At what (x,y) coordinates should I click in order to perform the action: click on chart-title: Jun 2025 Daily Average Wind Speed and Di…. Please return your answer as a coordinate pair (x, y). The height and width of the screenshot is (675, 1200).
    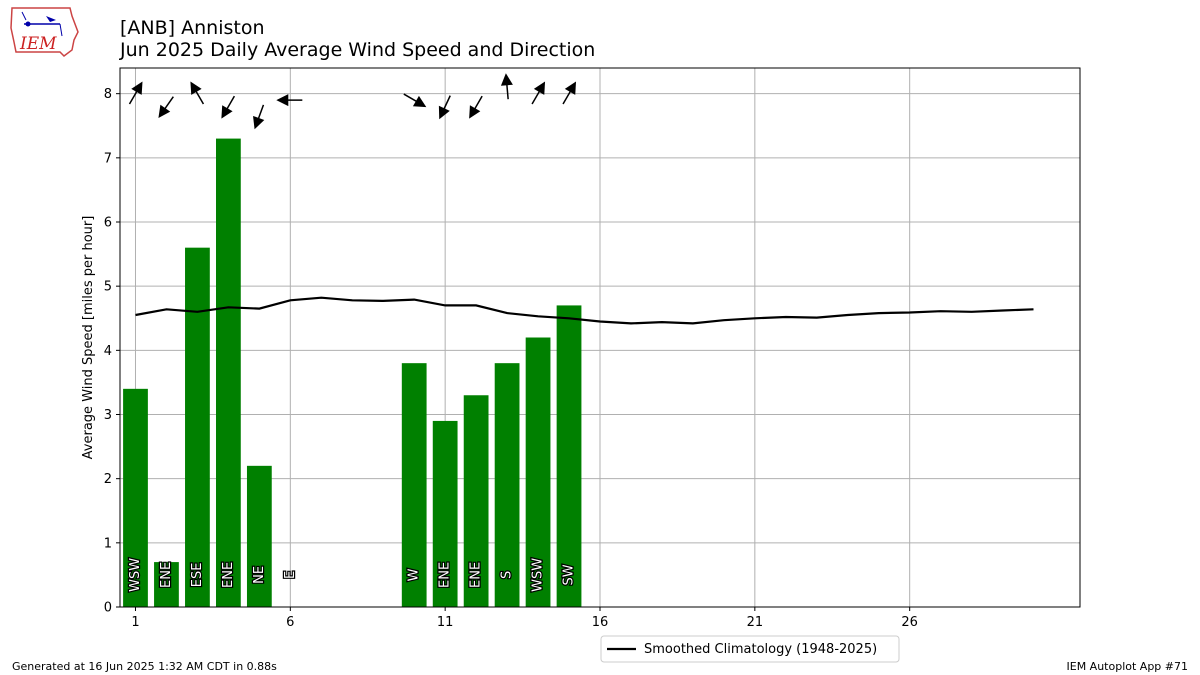
    Looking at the image, I should click on (358, 50).